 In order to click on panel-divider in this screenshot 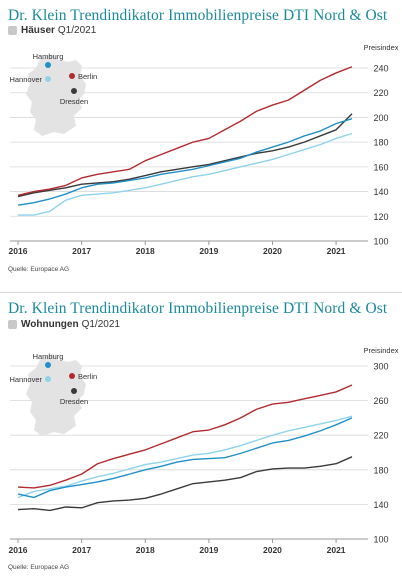, I will do `click(201, 292)`.